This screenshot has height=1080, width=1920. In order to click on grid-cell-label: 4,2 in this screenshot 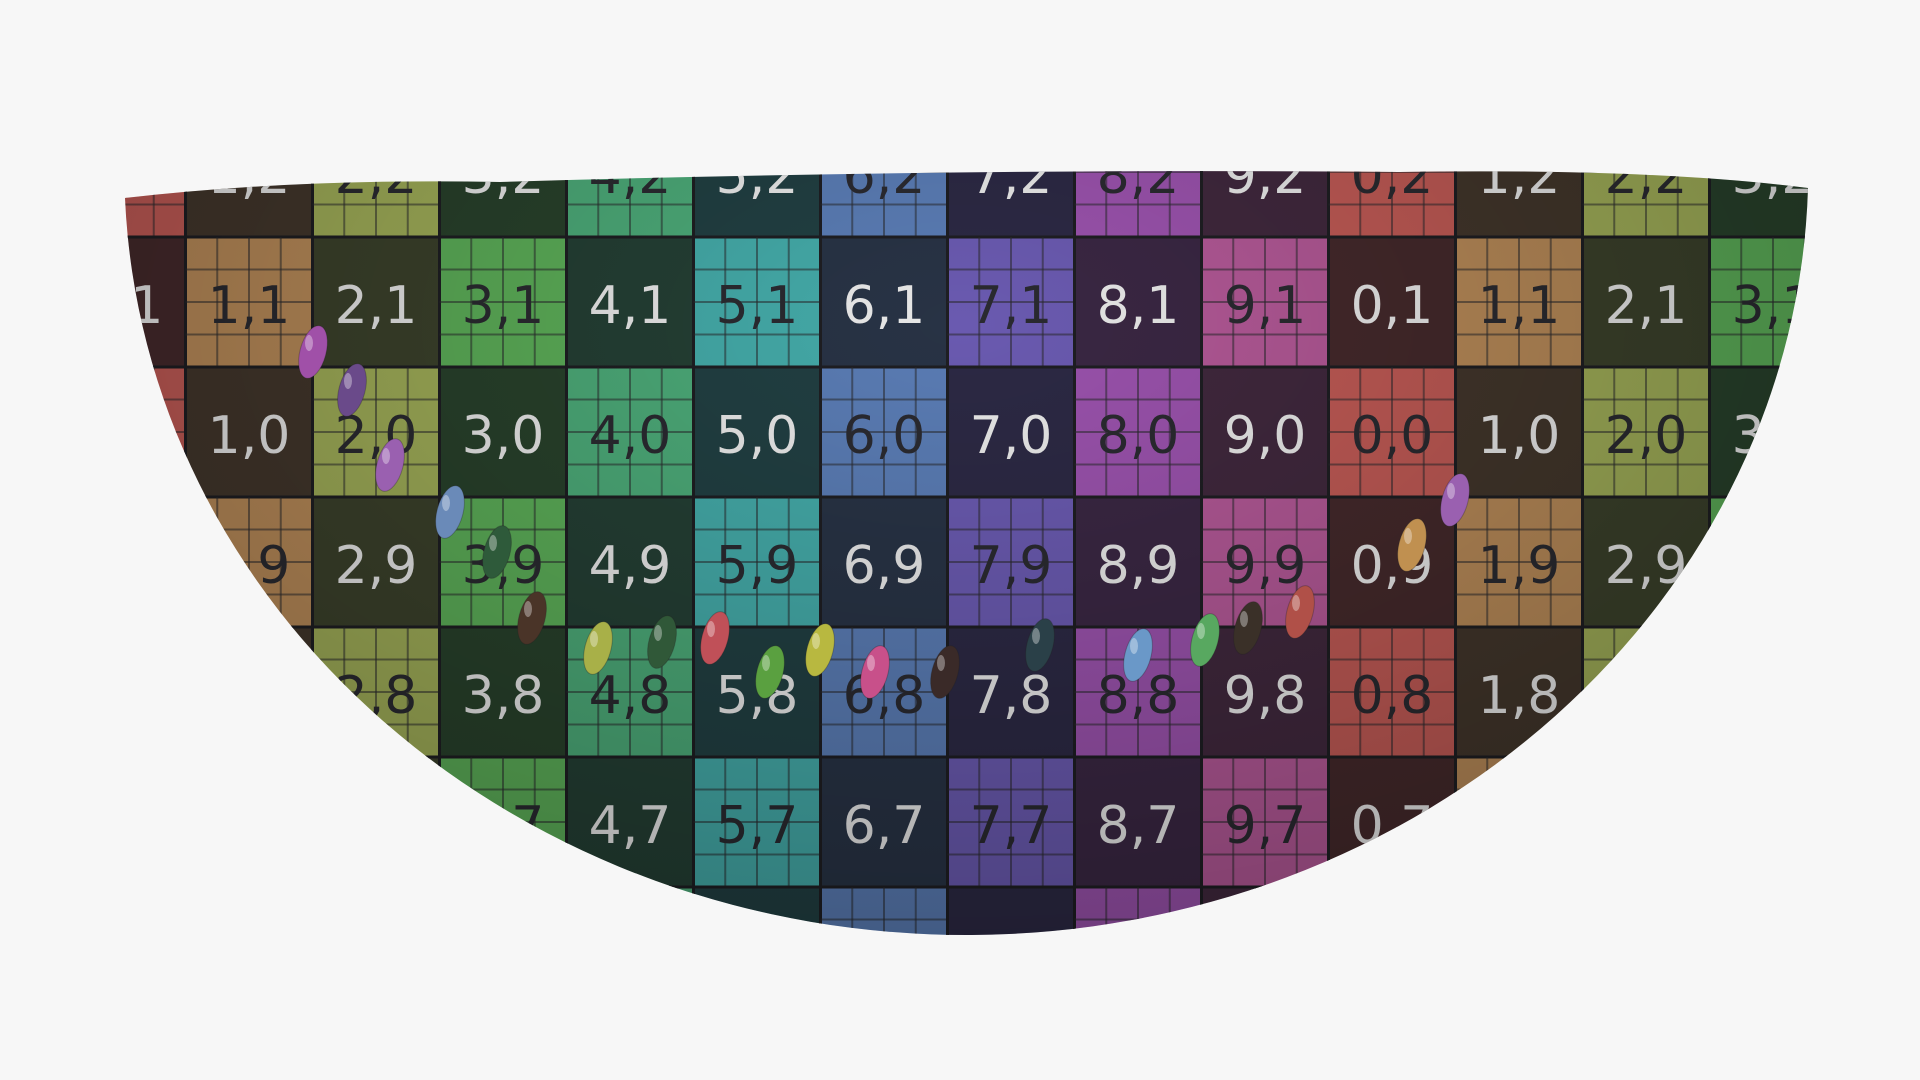, I will do `click(1889, 176)`.